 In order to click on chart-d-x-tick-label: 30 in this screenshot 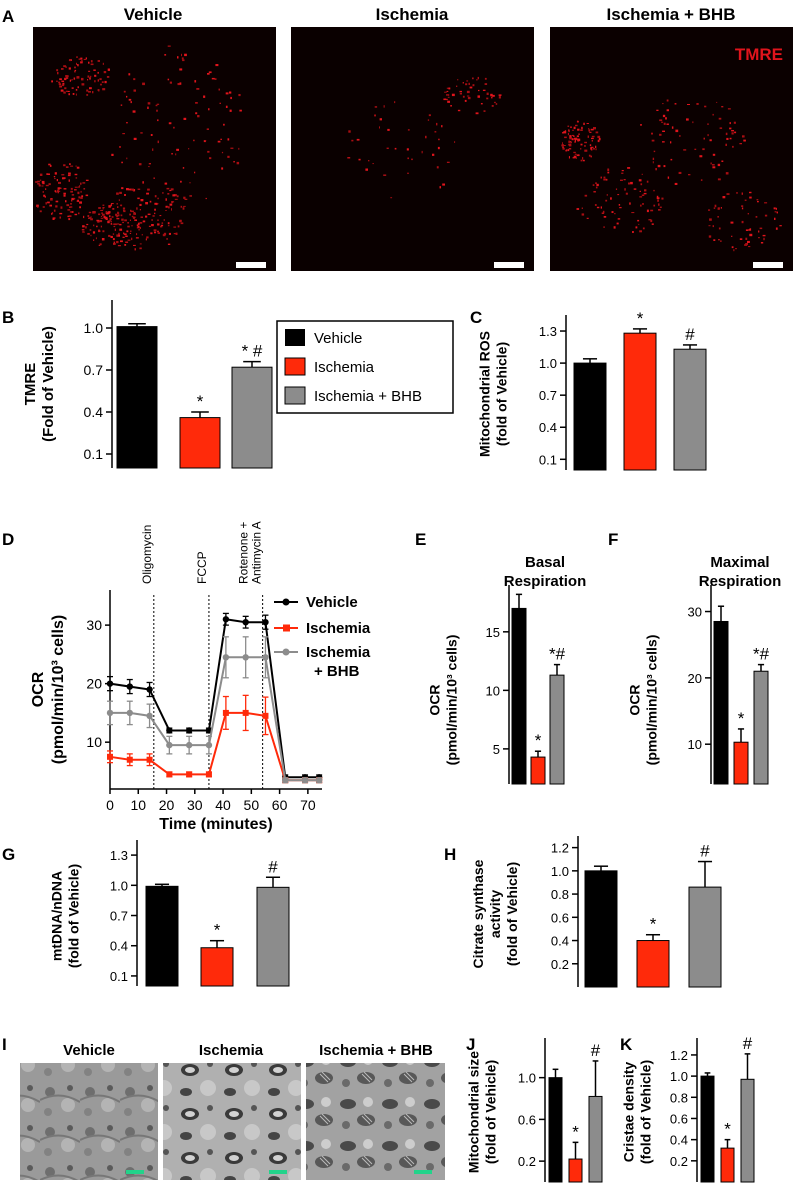, I will do `click(195, 805)`.